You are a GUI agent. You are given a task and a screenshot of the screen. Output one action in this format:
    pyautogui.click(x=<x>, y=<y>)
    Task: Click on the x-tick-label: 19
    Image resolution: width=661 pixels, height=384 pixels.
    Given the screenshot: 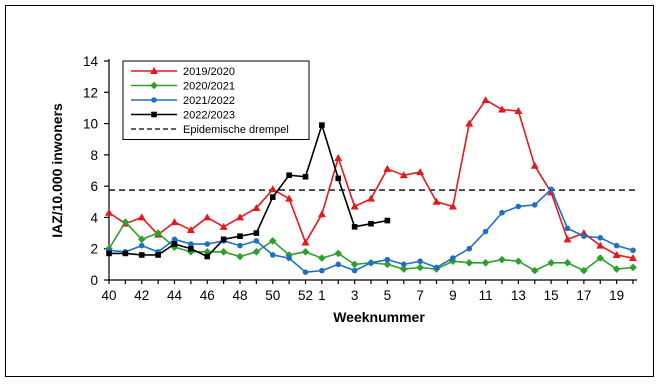 What is the action you would take?
    pyautogui.click(x=616, y=295)
    